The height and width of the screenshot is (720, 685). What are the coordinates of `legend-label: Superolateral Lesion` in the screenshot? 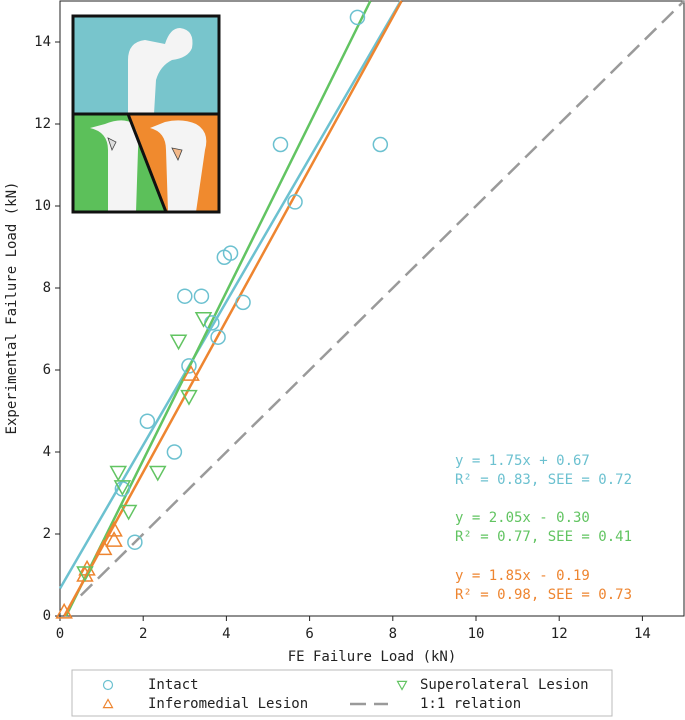 It's located at (504, 685).